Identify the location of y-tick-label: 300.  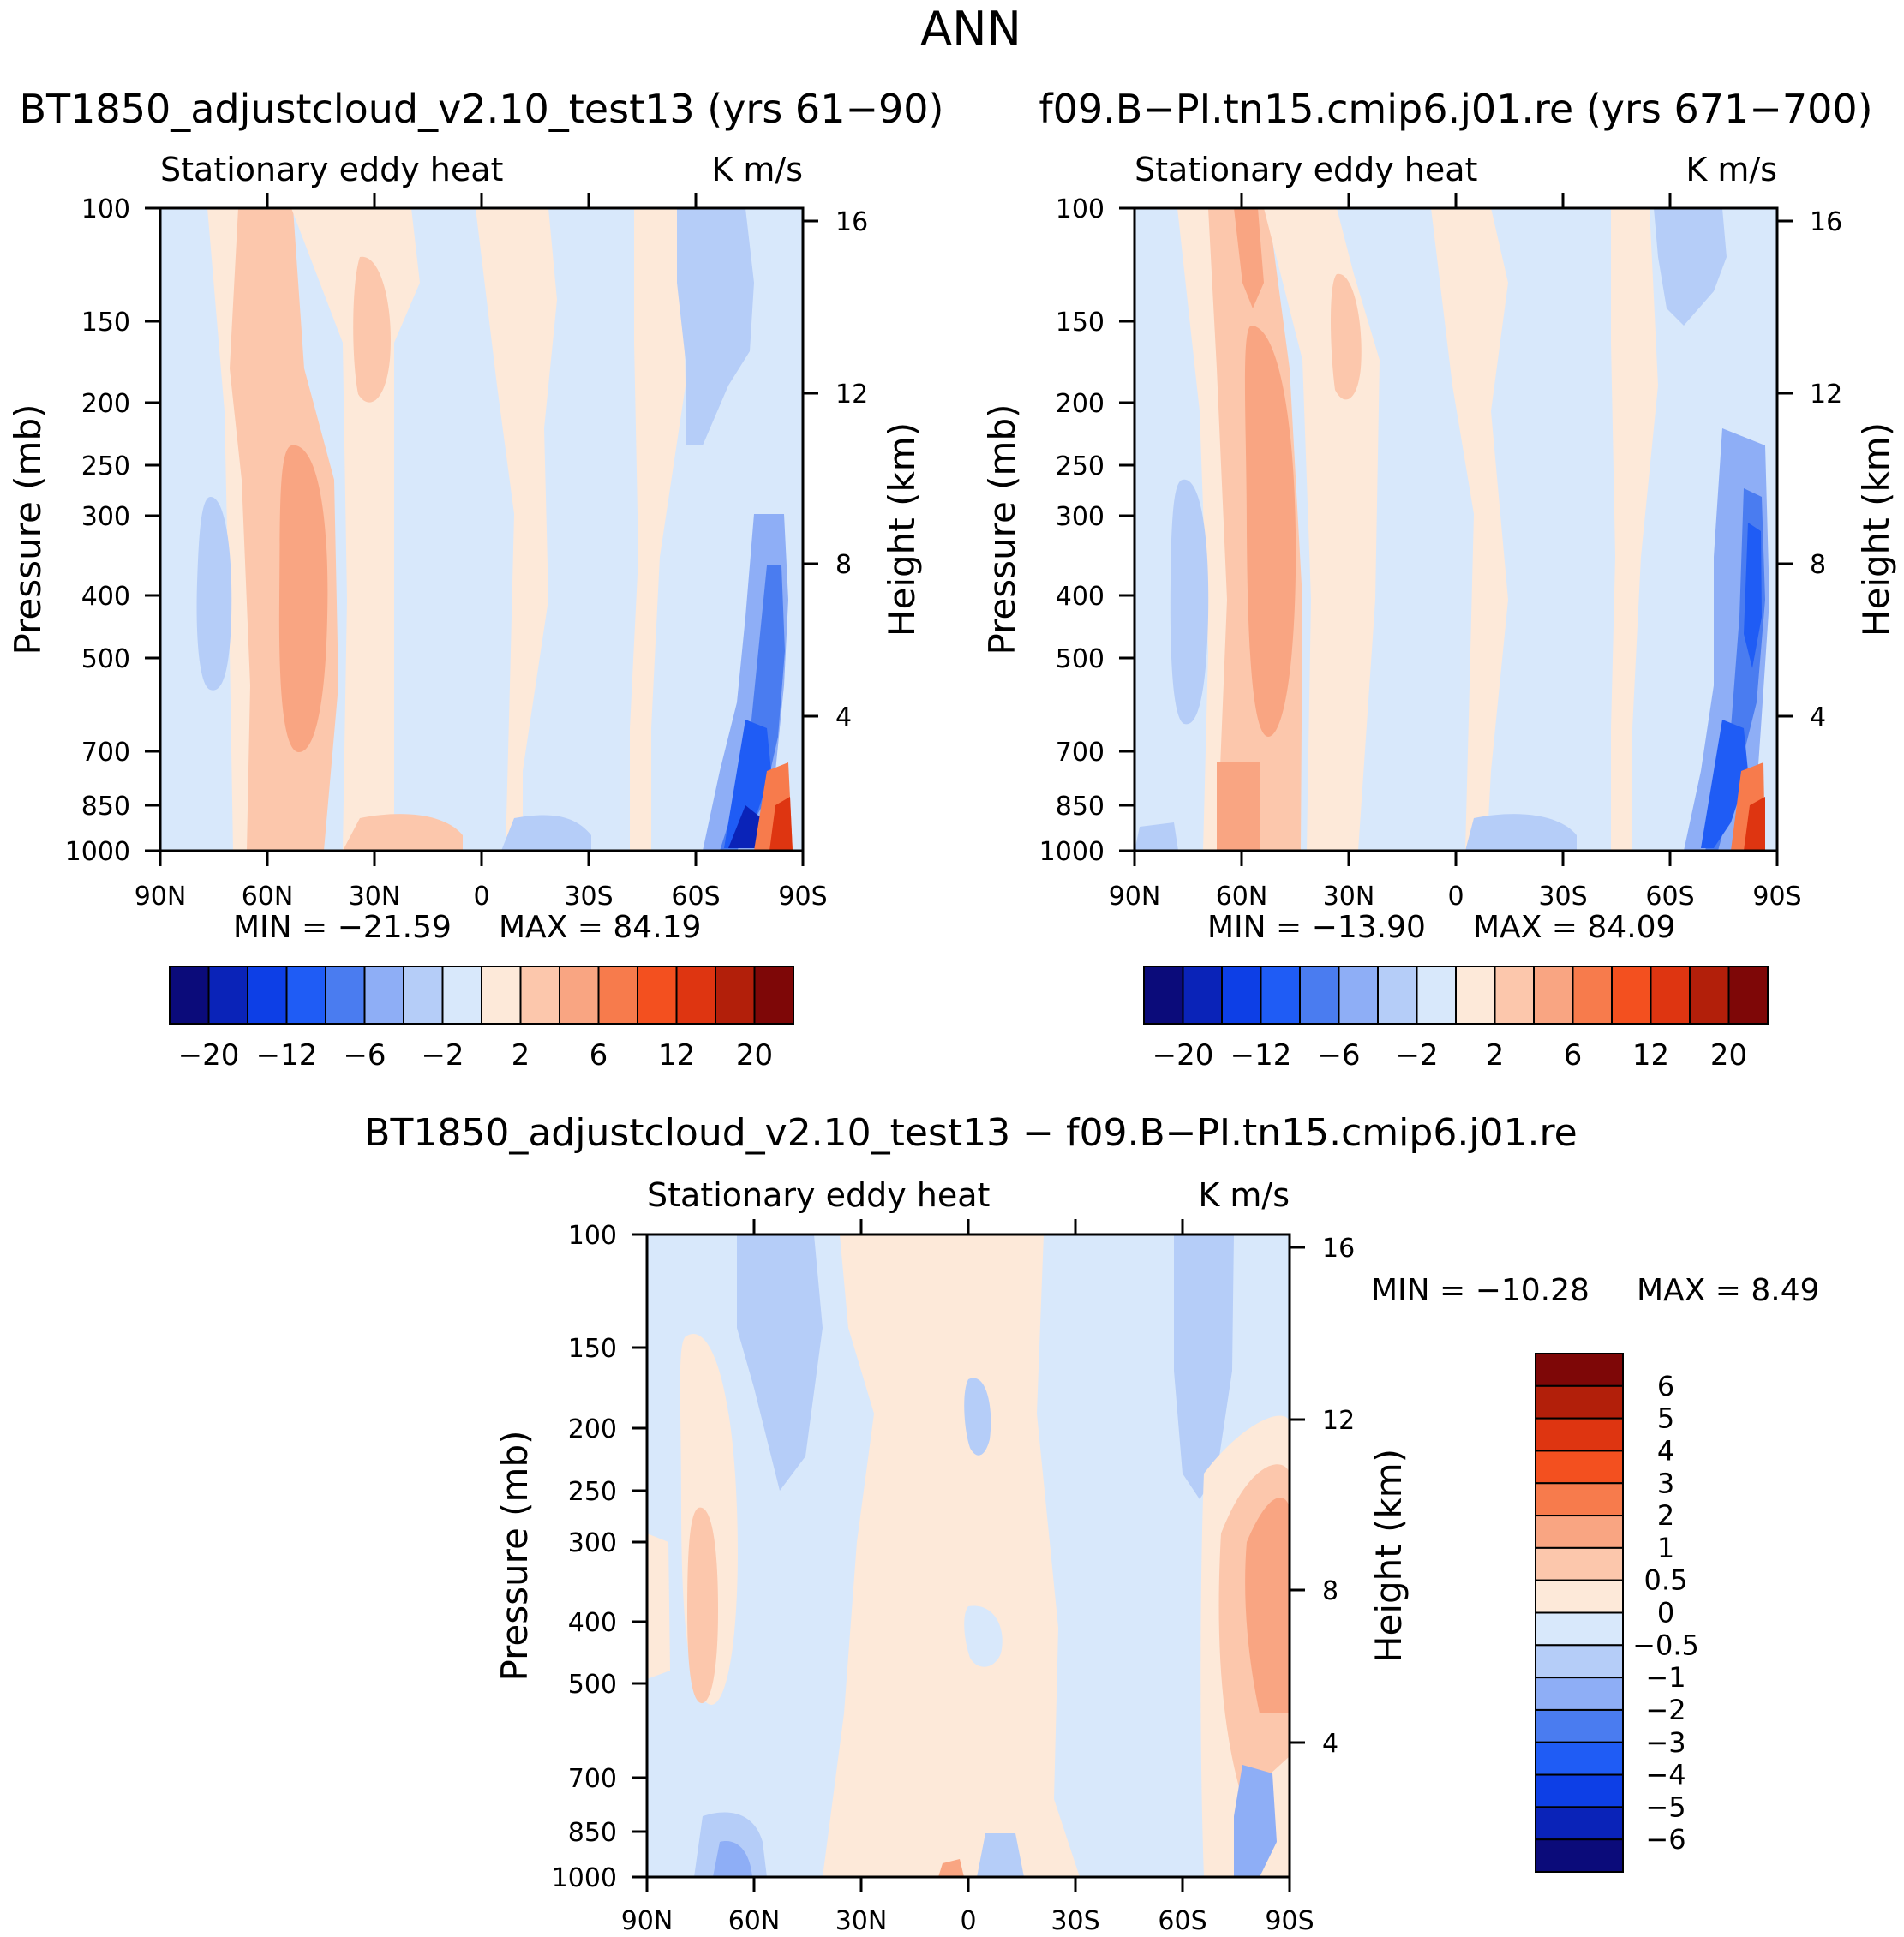
(593, 1543).